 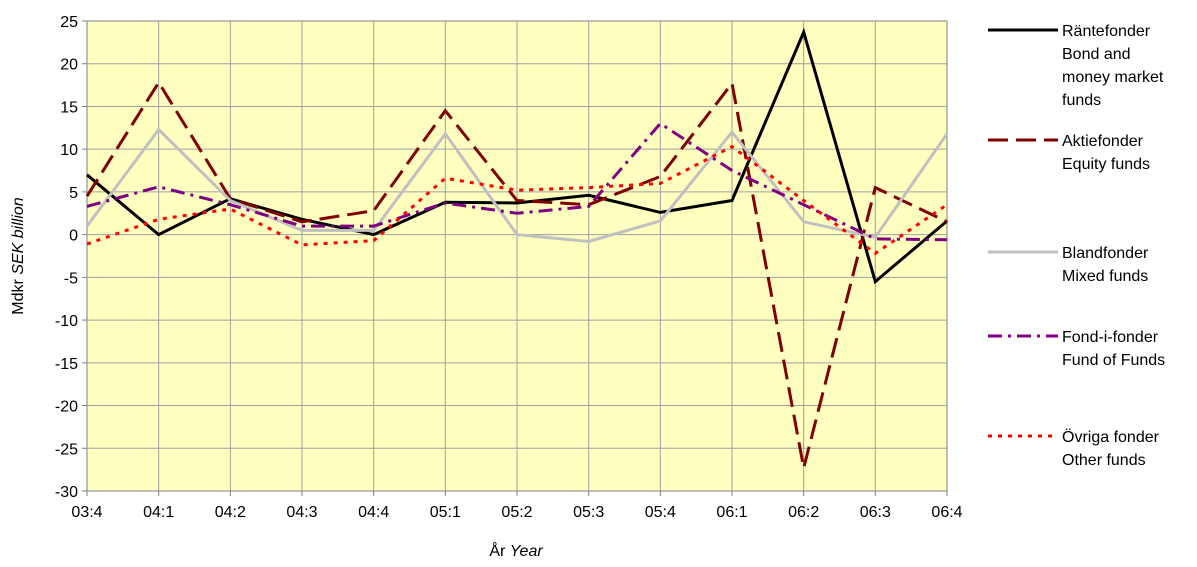 What do you see at coordinates (86, 512) in the screenshot?
I see `x-tick-label: 03:4` at bounding box center [86, 512].